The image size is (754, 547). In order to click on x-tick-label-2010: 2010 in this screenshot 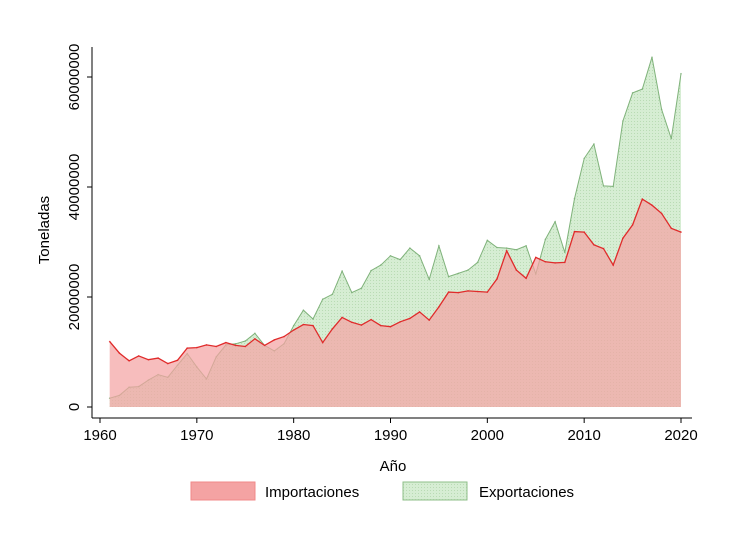, I will do `click(583, 435)`.